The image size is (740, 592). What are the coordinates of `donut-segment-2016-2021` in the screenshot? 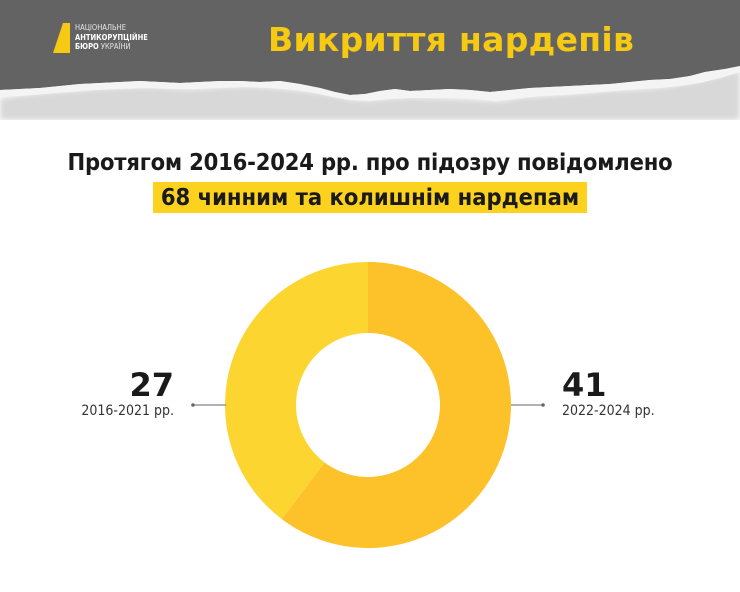 It's located at (296, 391).